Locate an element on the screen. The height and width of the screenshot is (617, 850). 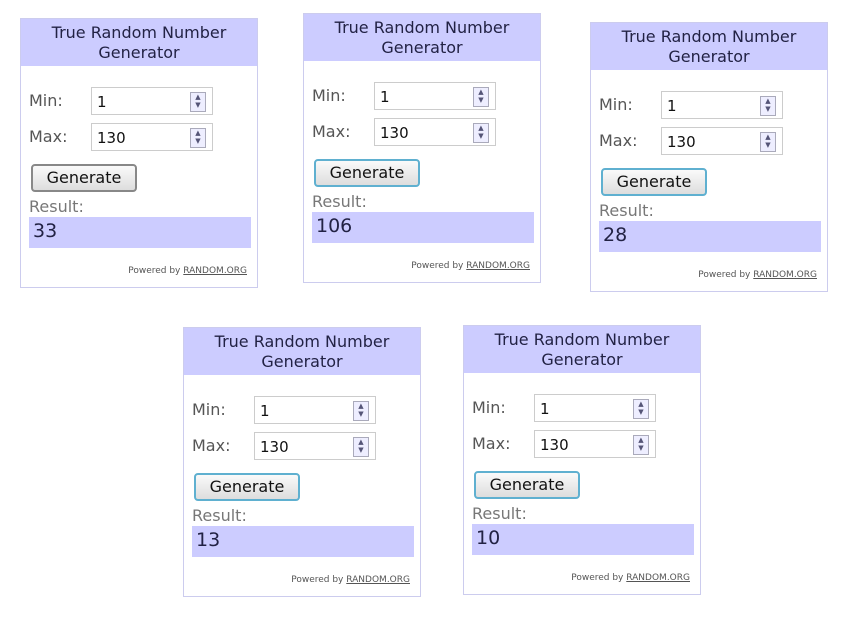
result-value: 28 is located at coordinates (710, 236).